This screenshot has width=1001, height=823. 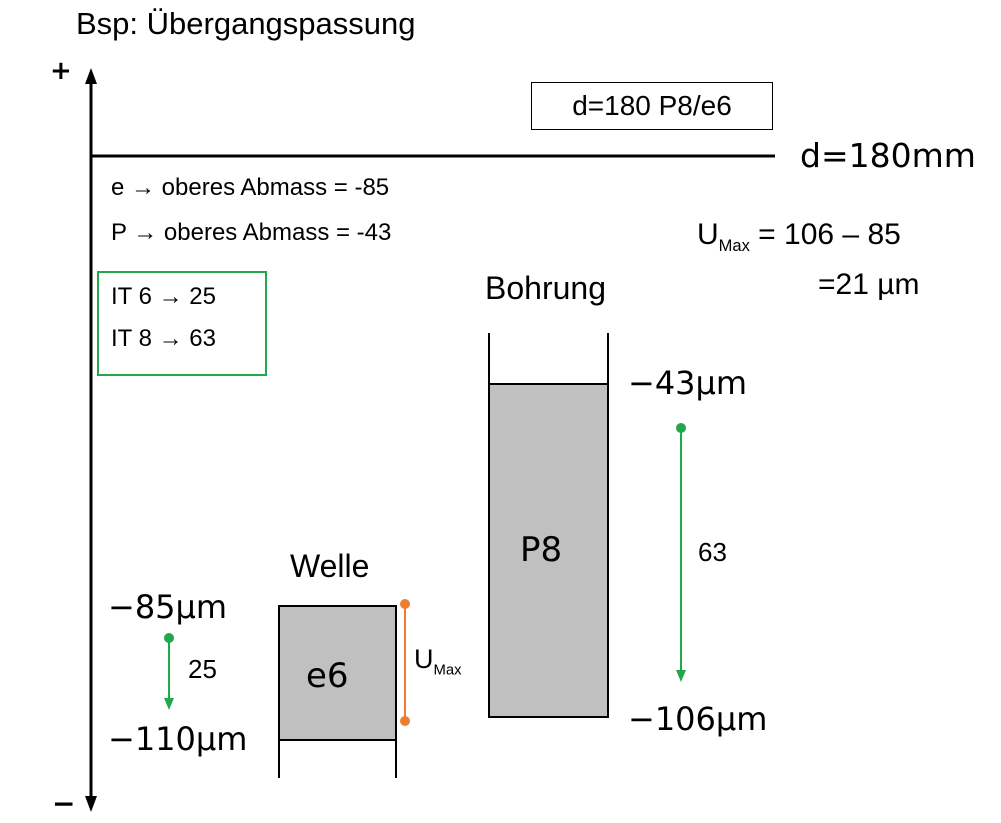 What do you see at coordinates (541, 550) in the screenshot?
I see `p8-field-label: P8` at bounding box center [541, 550].